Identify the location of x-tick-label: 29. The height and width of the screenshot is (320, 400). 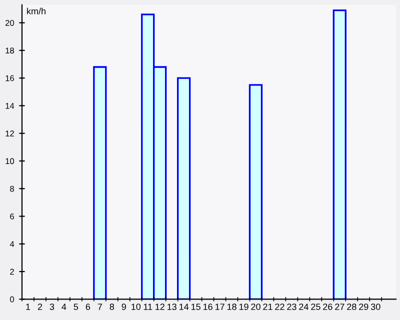
(363, 307).